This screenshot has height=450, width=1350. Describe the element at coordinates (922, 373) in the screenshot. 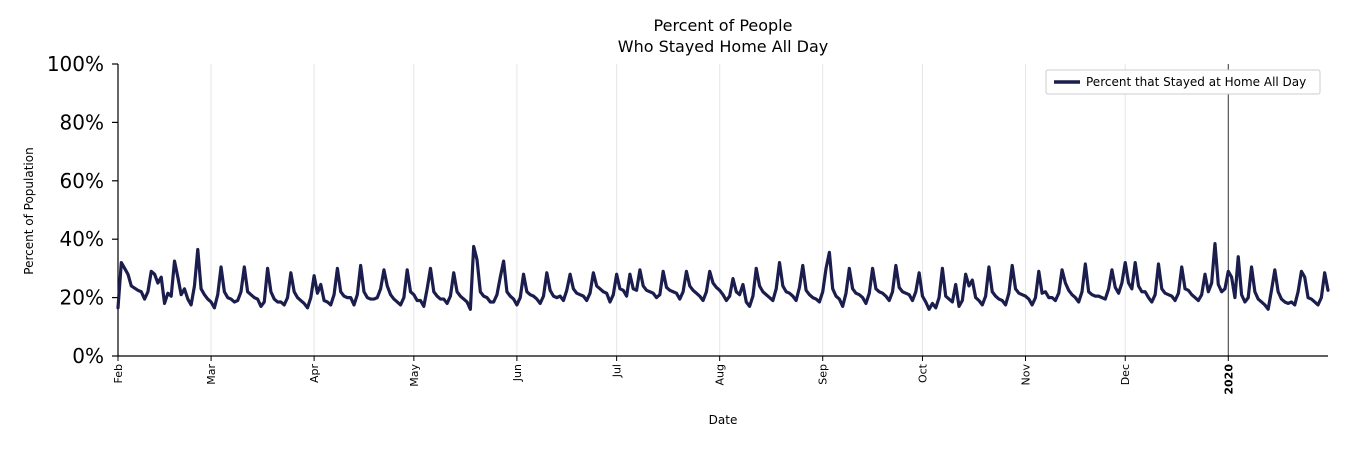

I see `x-tick-label: Oct` at that location.